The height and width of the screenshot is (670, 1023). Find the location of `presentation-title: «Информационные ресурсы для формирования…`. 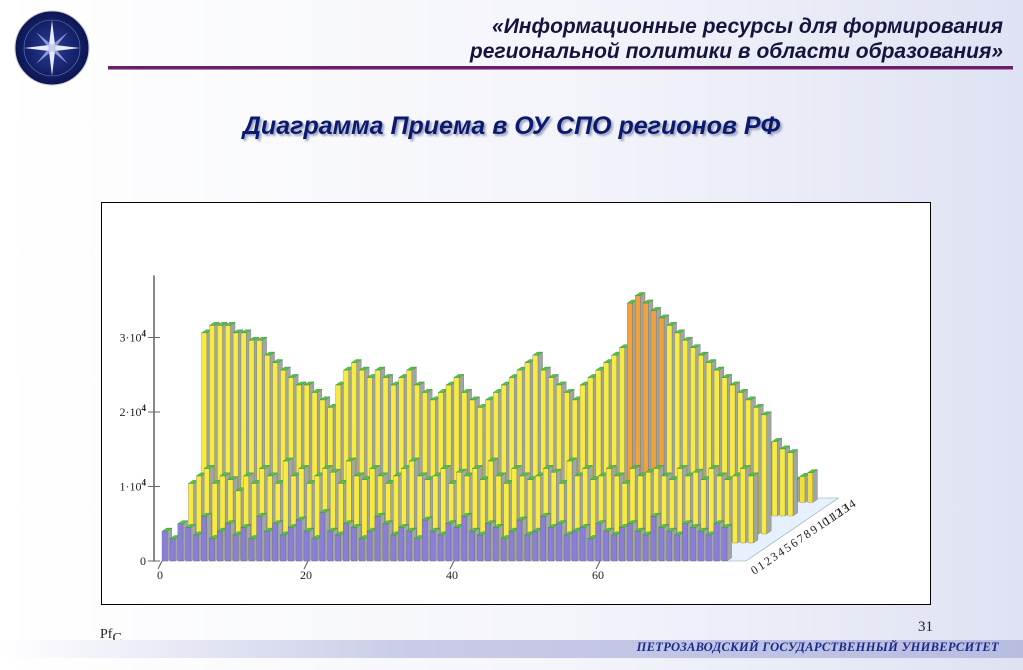

presentation-title: «Информационные ресурсы для формирования… is located at coordinates (653, 39).